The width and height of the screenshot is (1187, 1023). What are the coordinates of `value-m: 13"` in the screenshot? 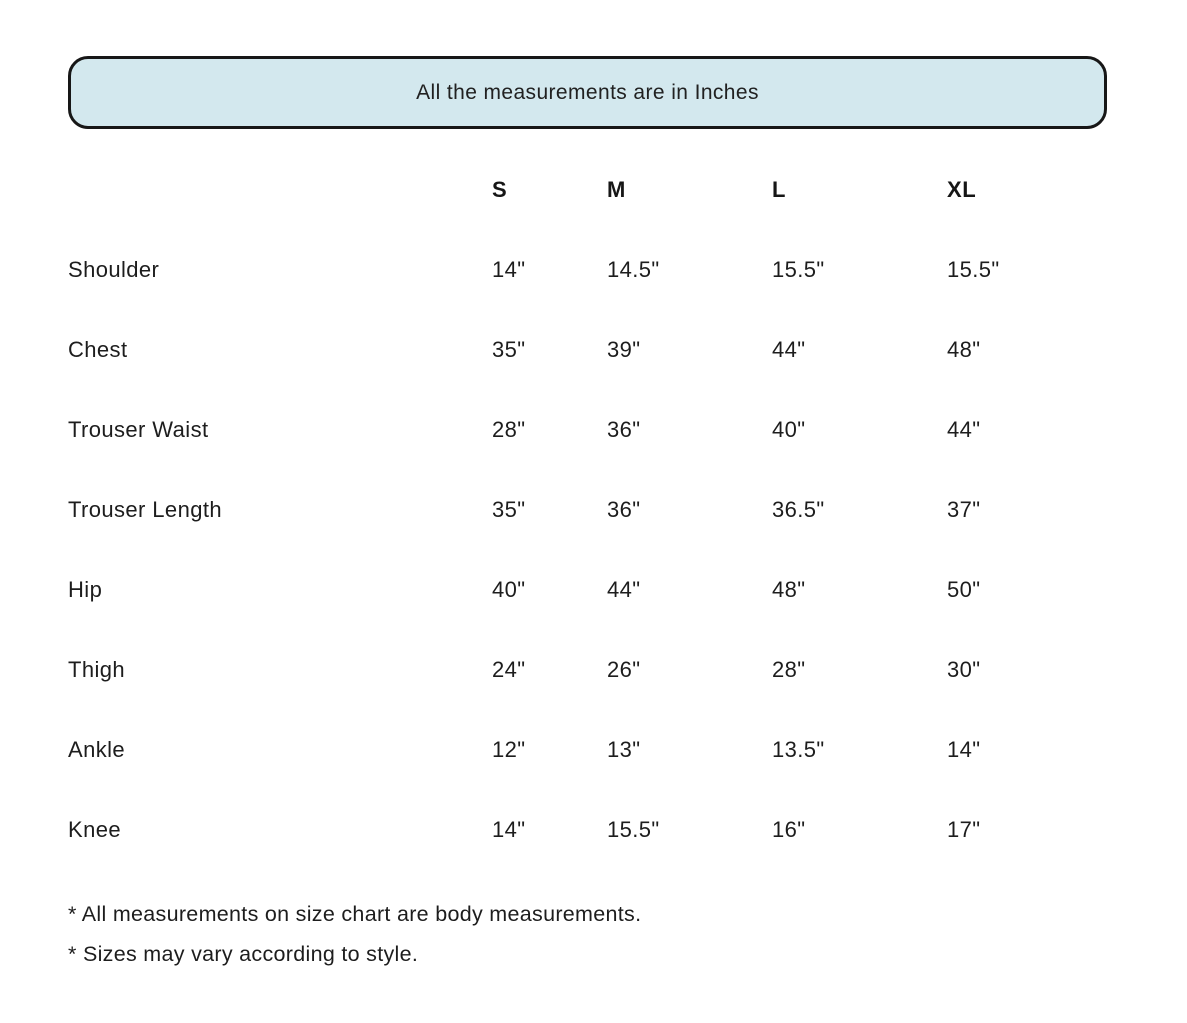 It's located at (624, 749).